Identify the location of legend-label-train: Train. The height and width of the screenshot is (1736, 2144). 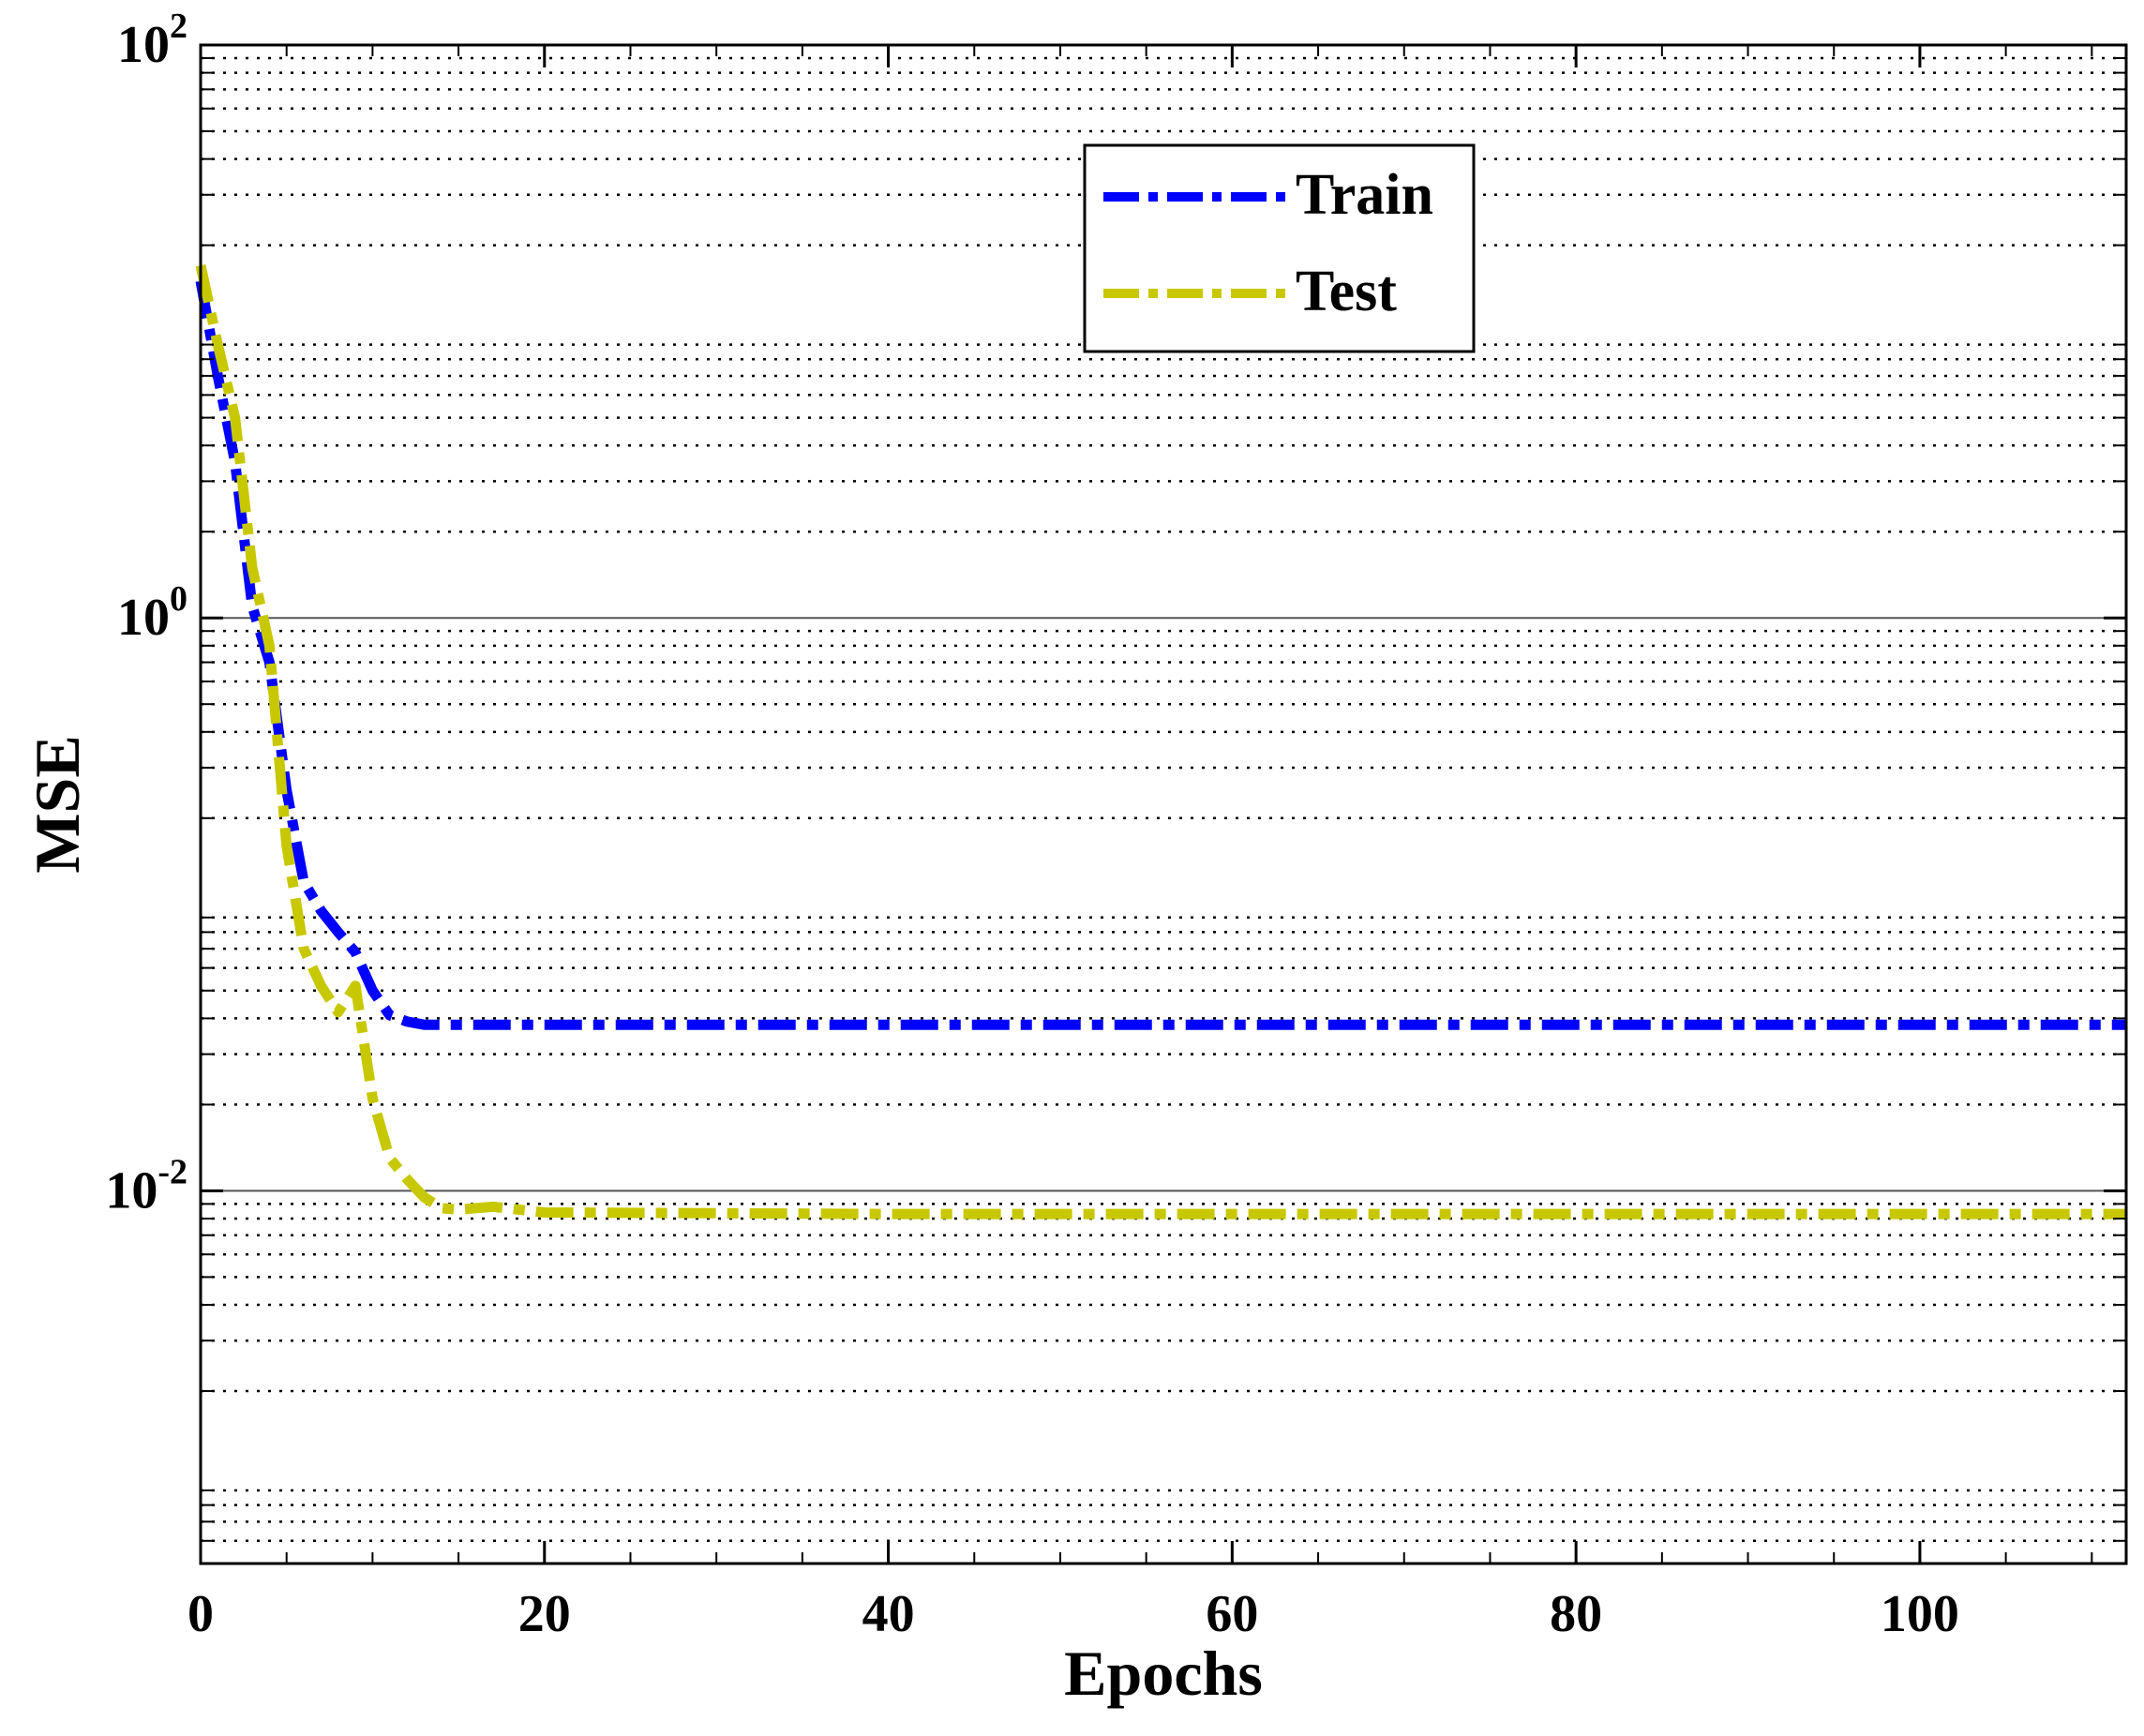
(1364, 195).